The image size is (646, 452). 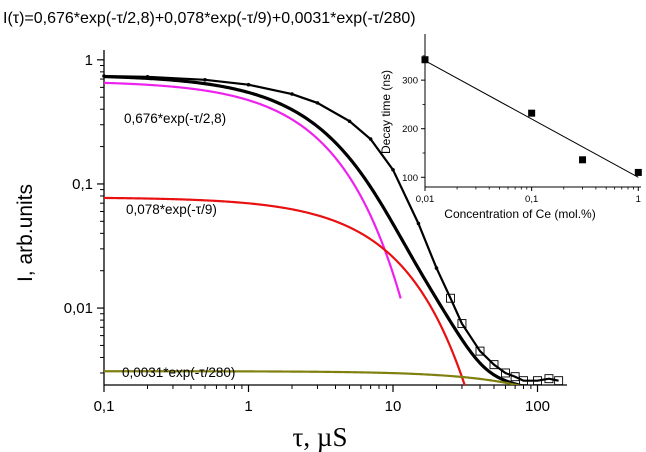 What do you see at coordinates (425, 199) in the screenshot?
I see `inset-x-tick-label: 0,01` at bounding box center [425, 199].